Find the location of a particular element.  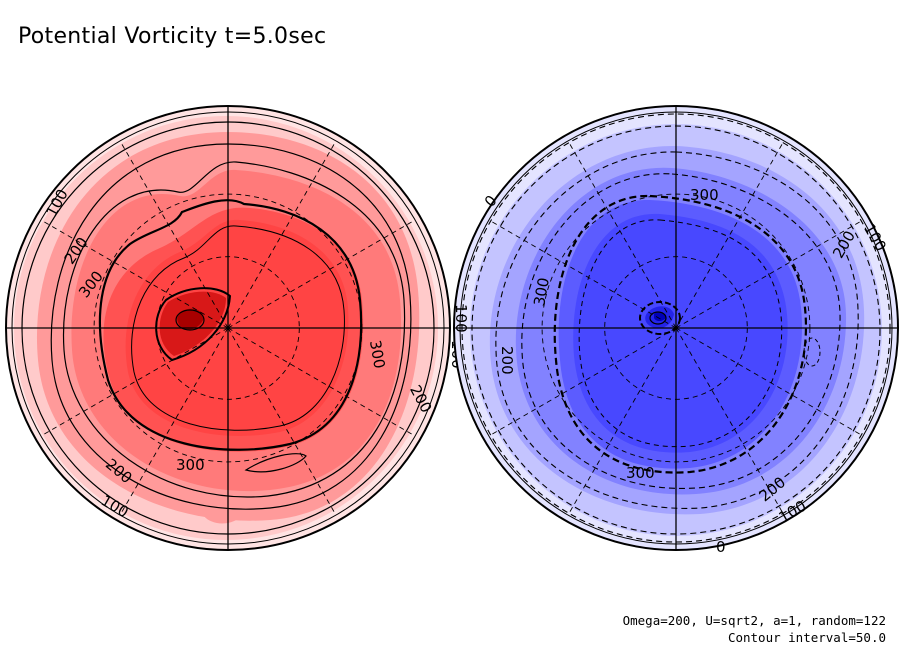

right-label-300a: 300 is located at coordinates (704, 195).